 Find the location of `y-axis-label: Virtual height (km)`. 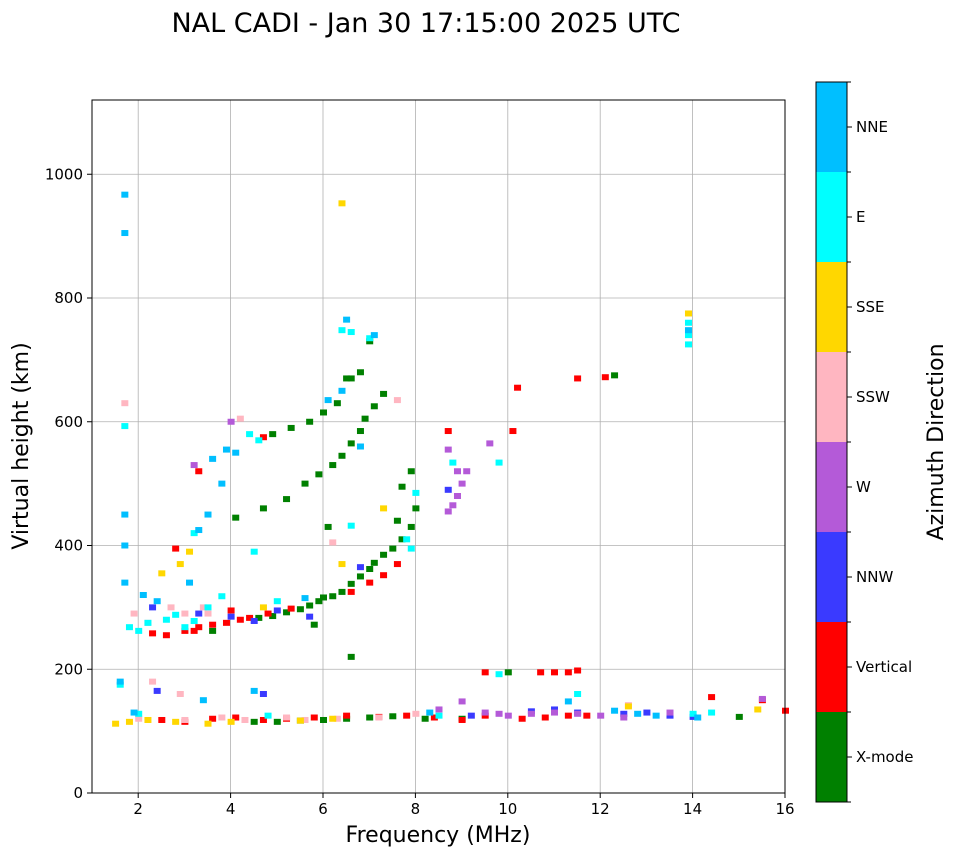

y-axis-label: Virtual height (km) is located at coordinates (21, 445).